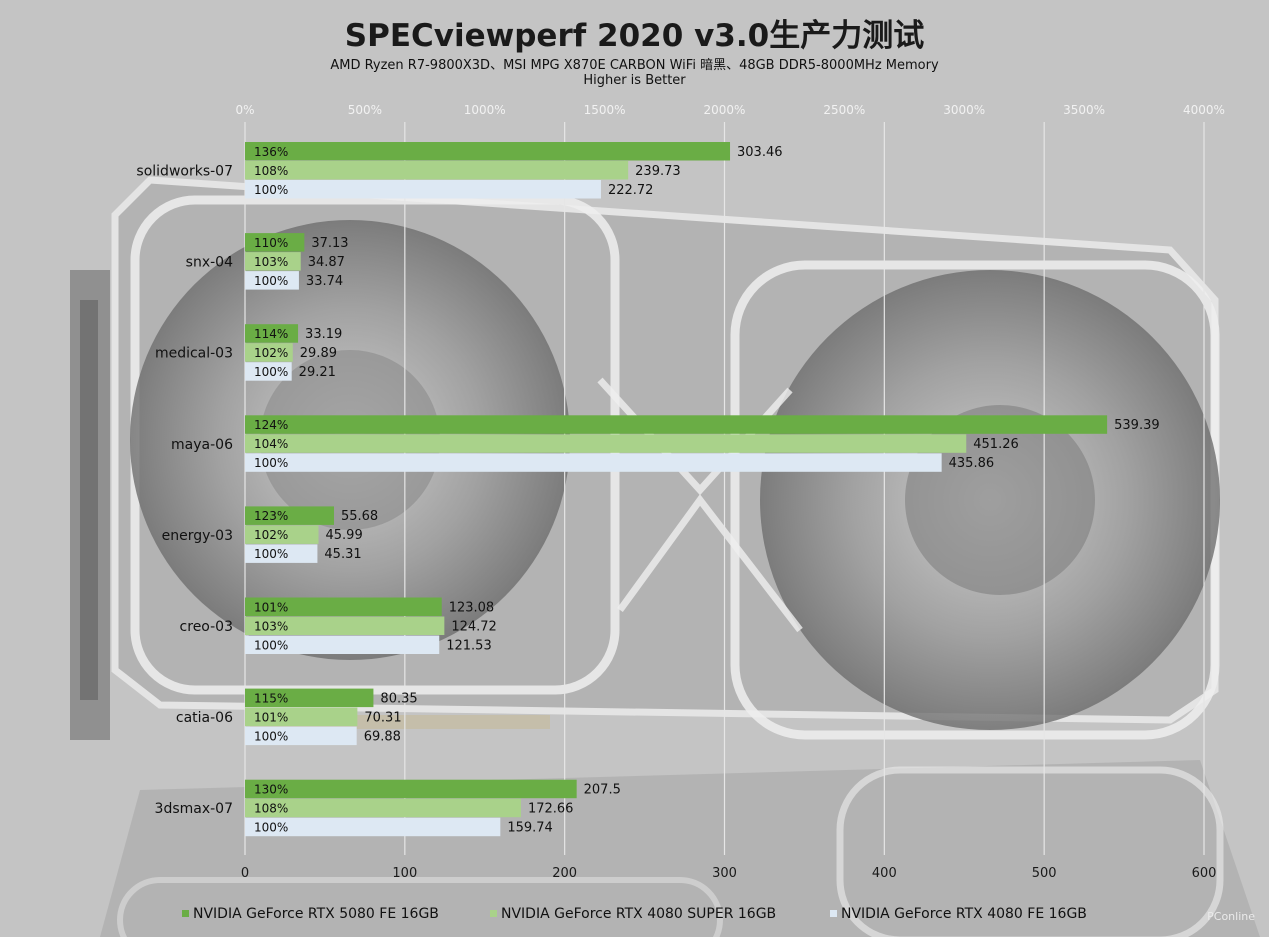 The image size is (1269, 937). What do you see at coordinates (472, 607) in the screenshot?
I see `bar-value-label: 123.08` at bounding box center [472, 607].